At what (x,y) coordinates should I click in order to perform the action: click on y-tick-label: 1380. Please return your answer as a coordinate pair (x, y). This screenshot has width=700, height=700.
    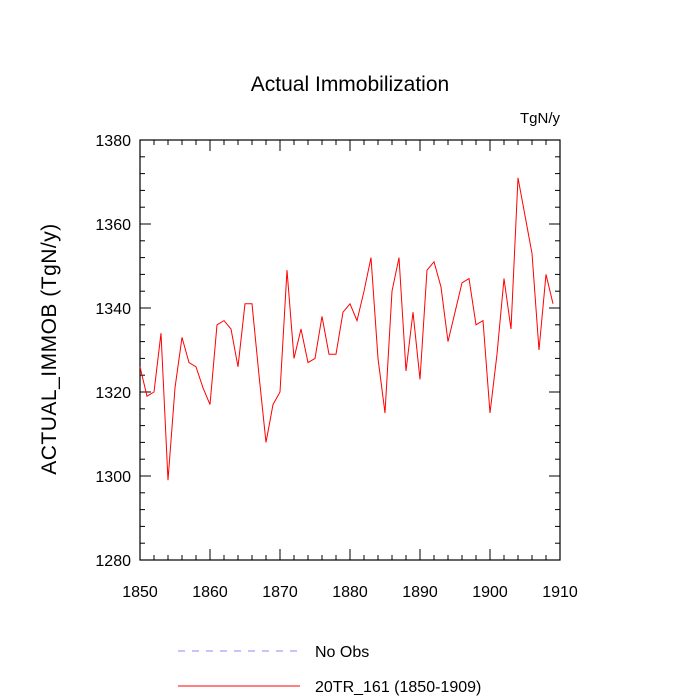
    Looking at the image, I should click on (113, 141).